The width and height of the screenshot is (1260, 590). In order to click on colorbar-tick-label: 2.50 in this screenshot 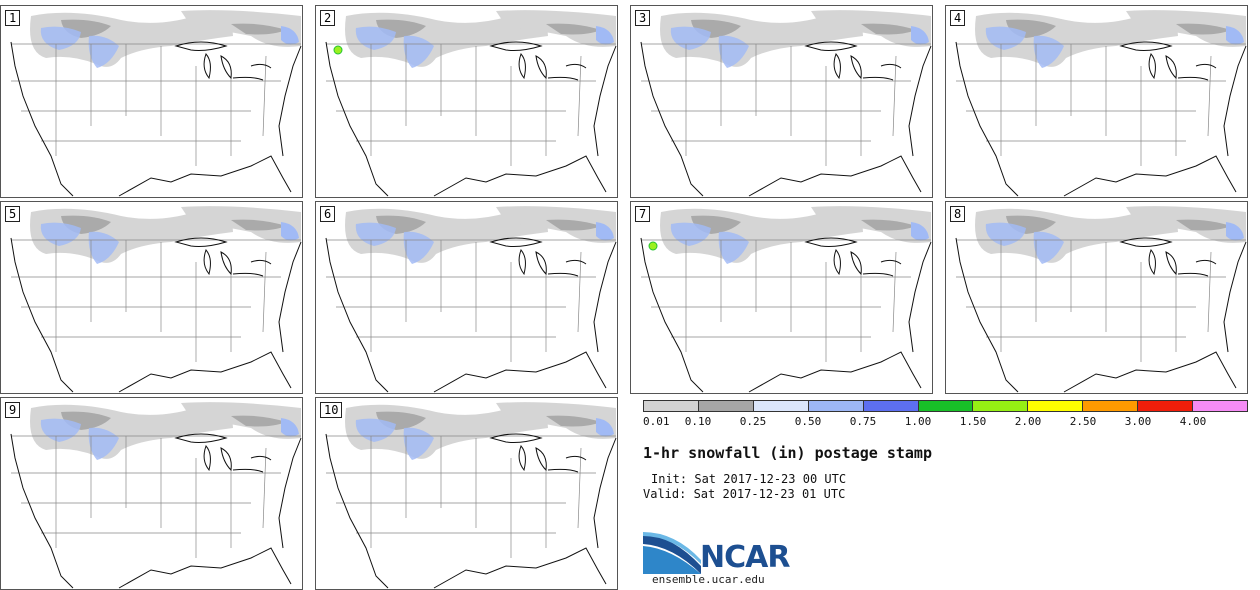, I will do `click(1083, 421)`.